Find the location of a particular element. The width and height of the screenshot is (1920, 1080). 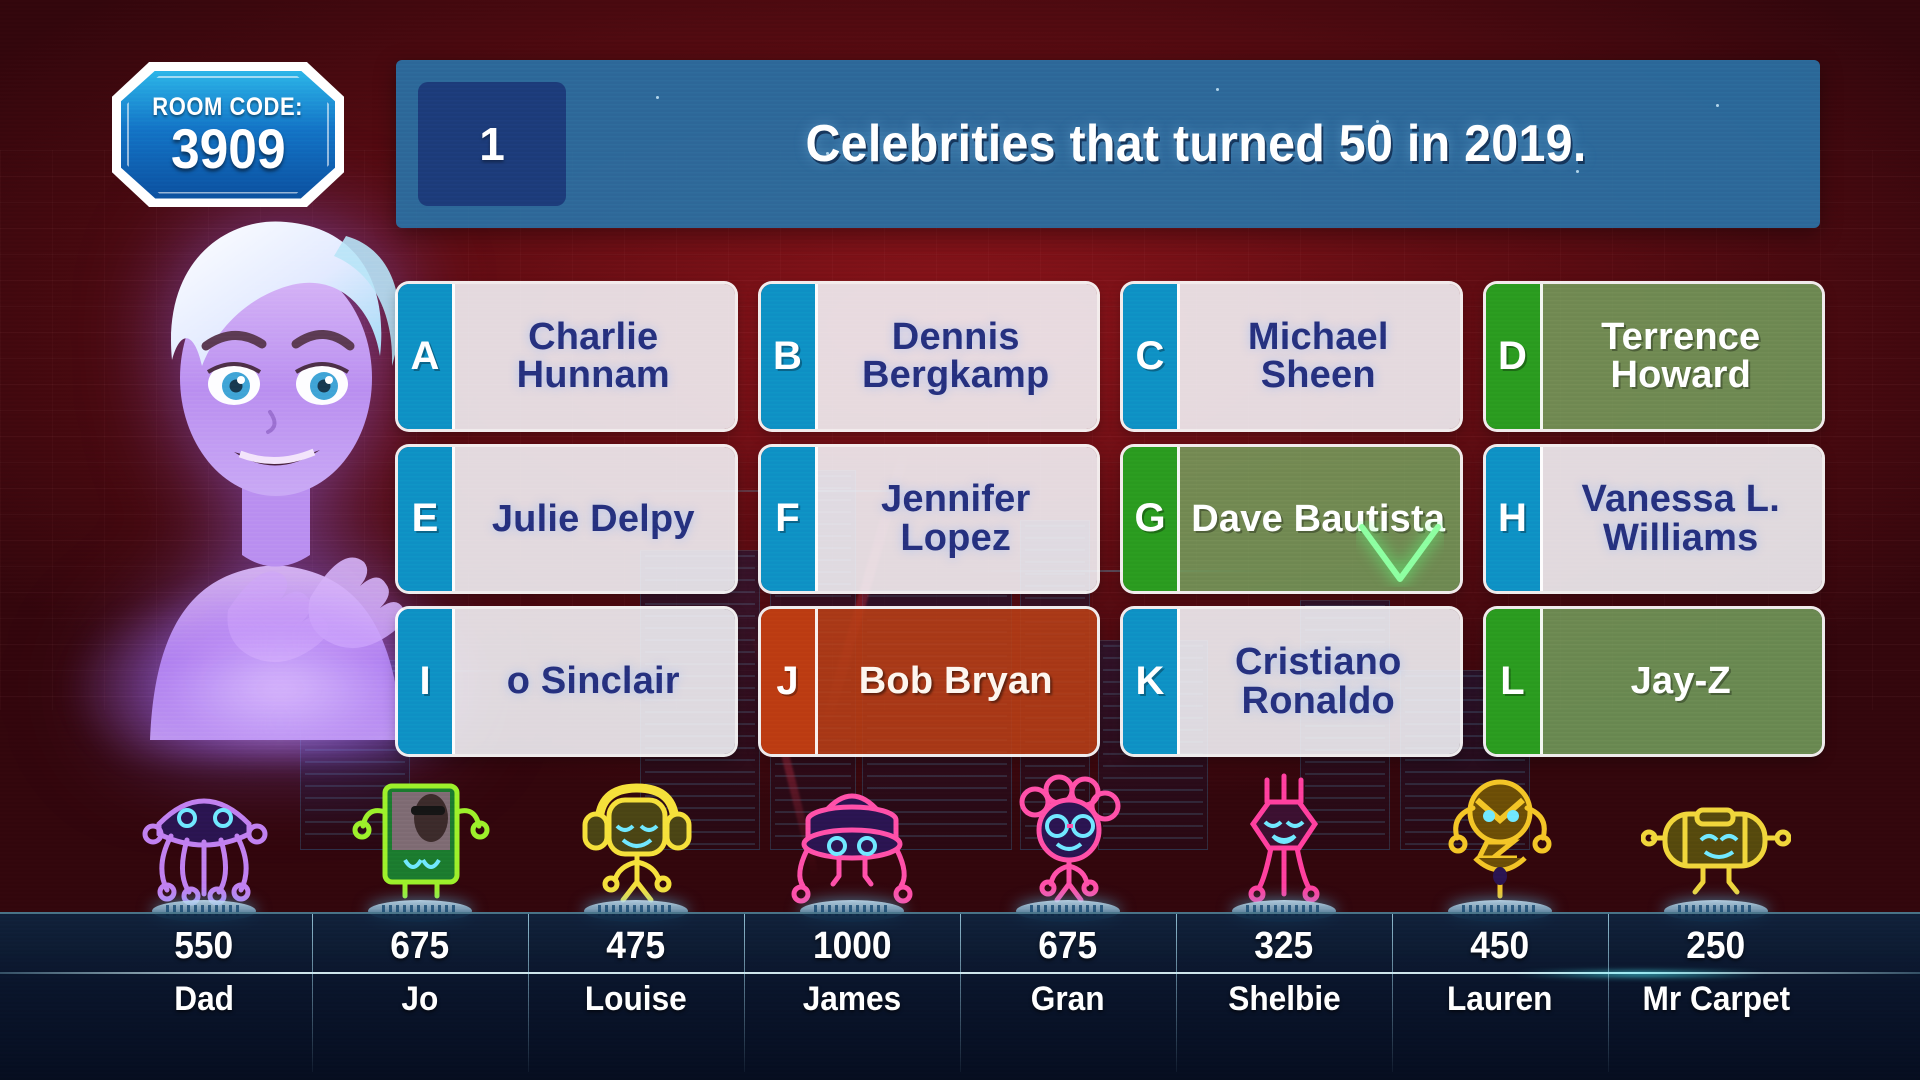

barrel-avatar is located at coordinates (1716, 847).